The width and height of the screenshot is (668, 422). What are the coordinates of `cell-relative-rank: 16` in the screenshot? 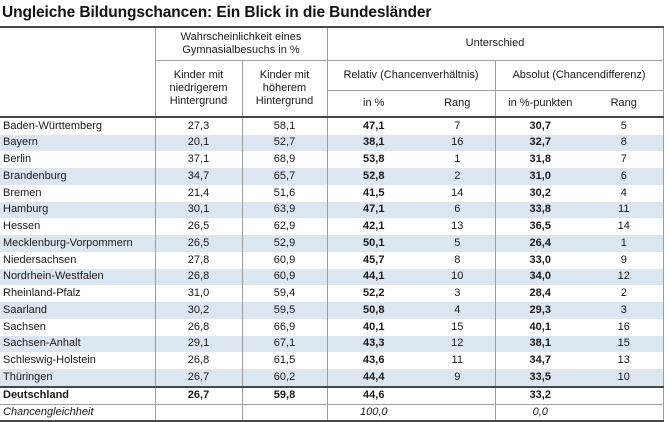 It's located at (457, 143).